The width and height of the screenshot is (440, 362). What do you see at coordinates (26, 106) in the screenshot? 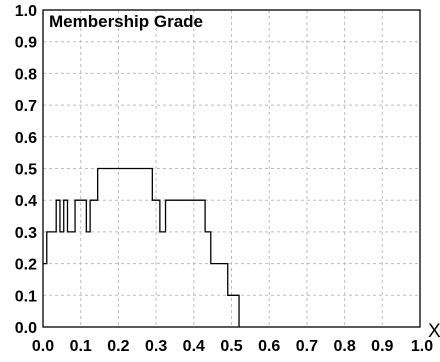
I see `y-tick-label: 0.7` at bounding box center [26, 106].